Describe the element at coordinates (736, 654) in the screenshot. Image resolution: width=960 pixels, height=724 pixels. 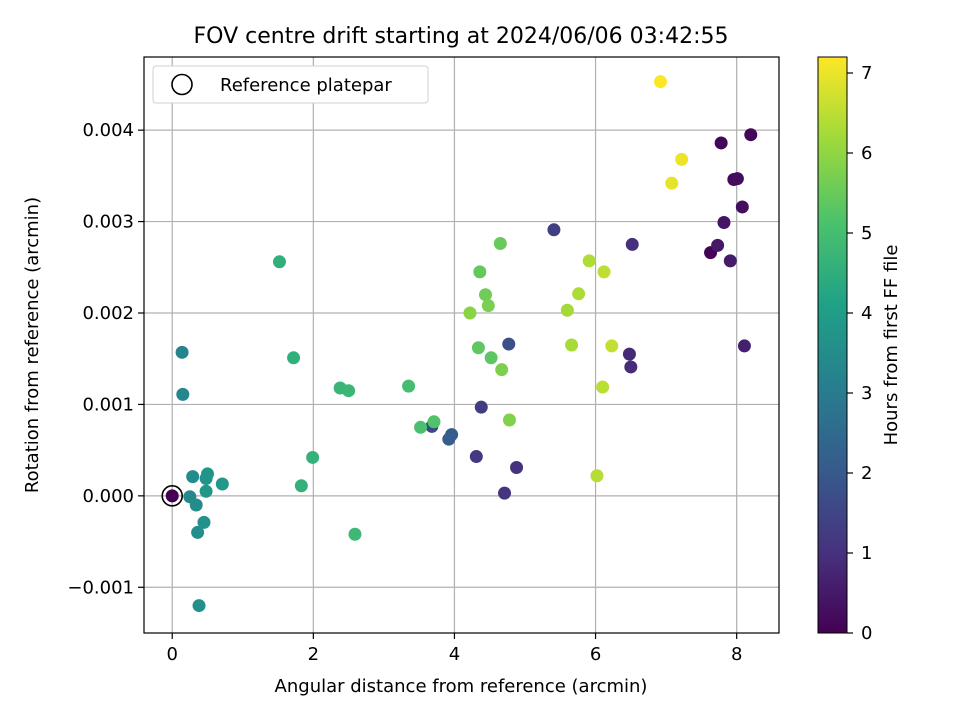
I see `x-tick-label: 8` at that location.